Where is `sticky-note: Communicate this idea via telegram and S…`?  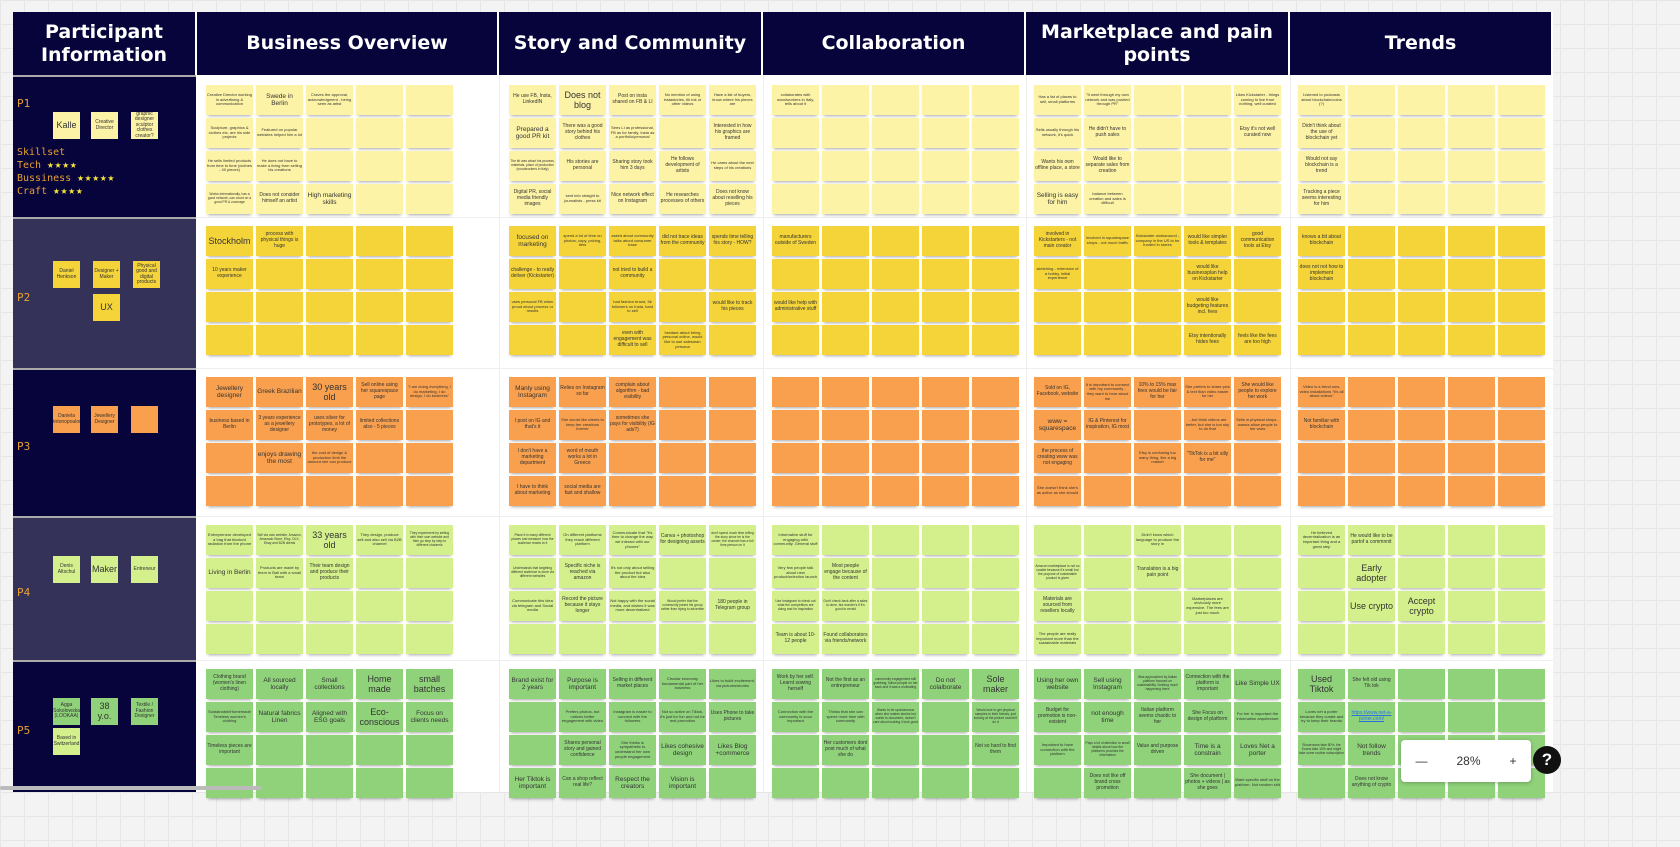
sticky-note: Communicate this idea via telegram and S… is located at coordinates (532, 606).